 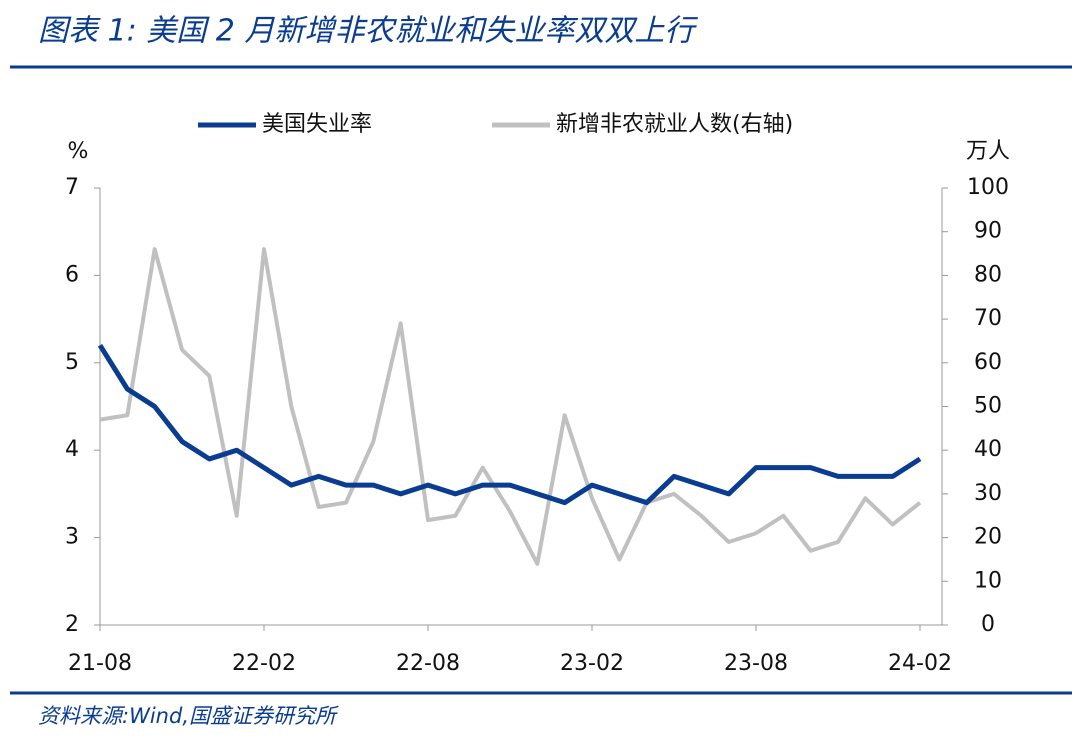 I want to click on y2-tick-label: 50, so click(x=988, y=406).